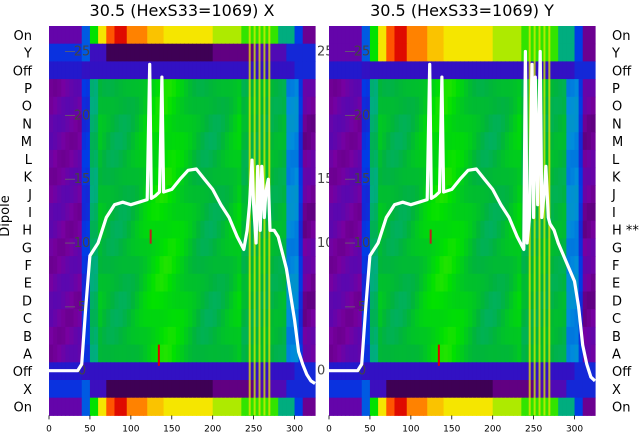 Image resolution: width=640 pixels, height=440 pixels. I want to click on row-label: H **, so click(625, 231).